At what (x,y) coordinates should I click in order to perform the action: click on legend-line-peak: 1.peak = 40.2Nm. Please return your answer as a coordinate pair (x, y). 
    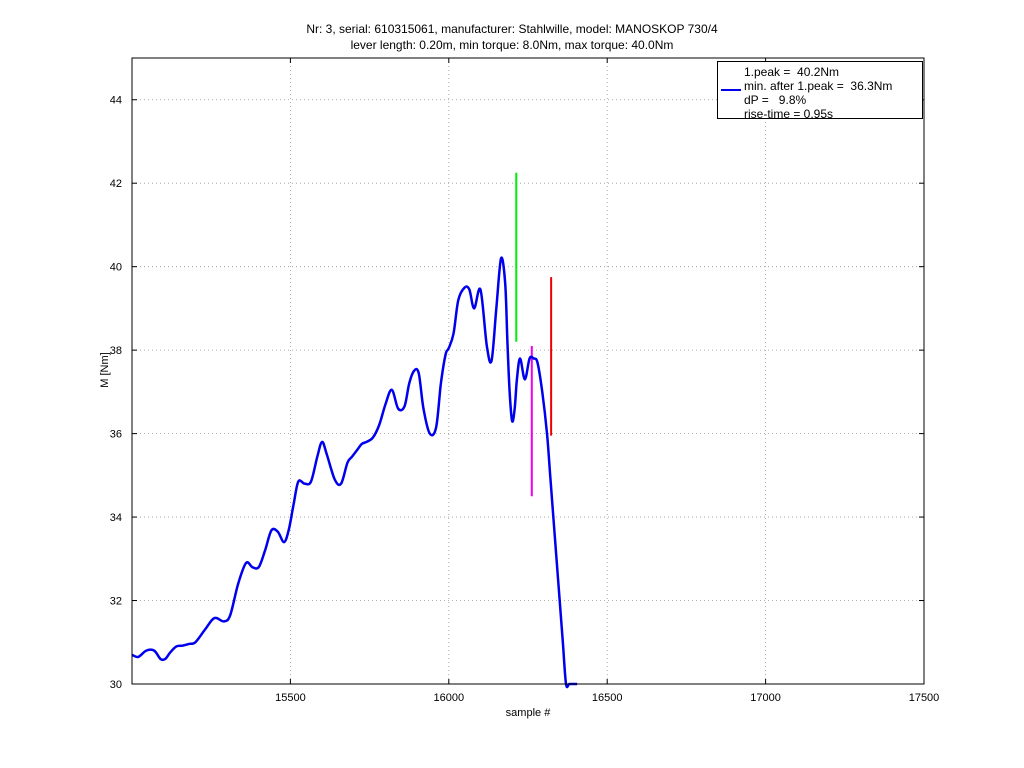
    Looking at the image, I should click on (792, 72).